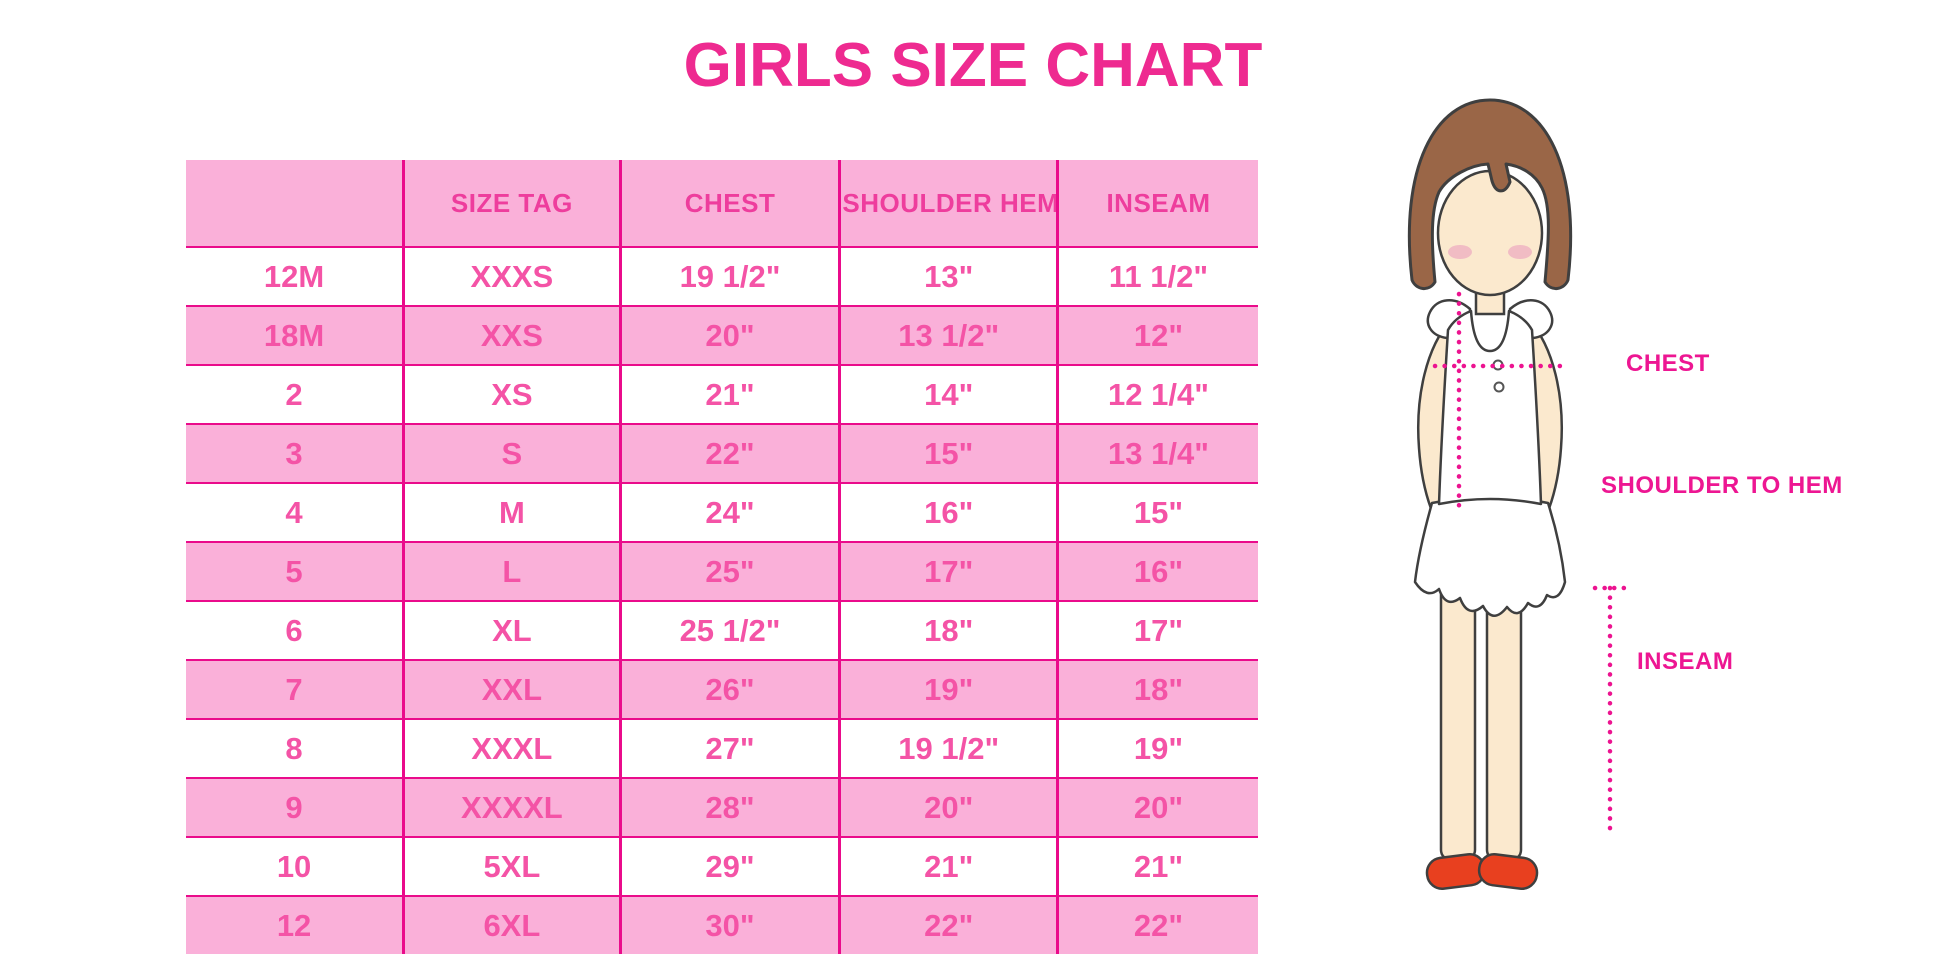 The width and height of the screenshot is (1946, 973). What do you see at coordinates (512, 925) in the screenshot?
I see `value-cell: 6XL` at bounding box center [512, 925].